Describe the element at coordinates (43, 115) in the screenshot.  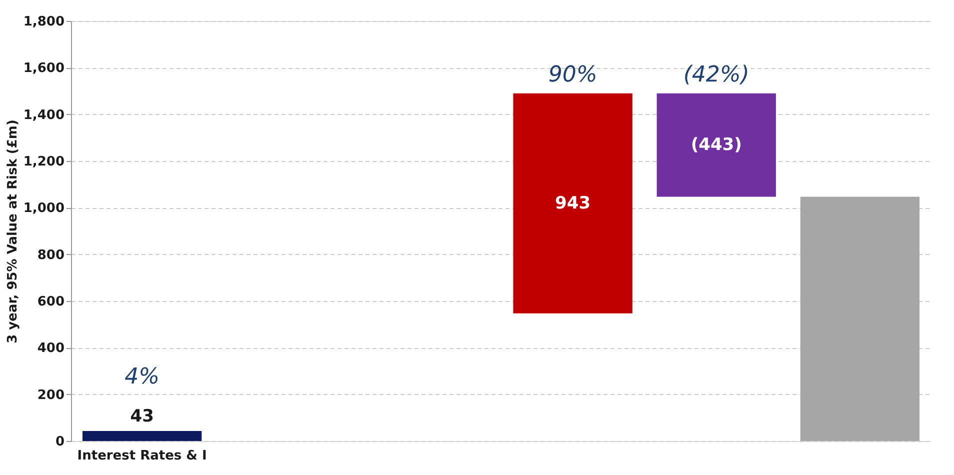
I see `y-tick-label: 1,400` at that location.